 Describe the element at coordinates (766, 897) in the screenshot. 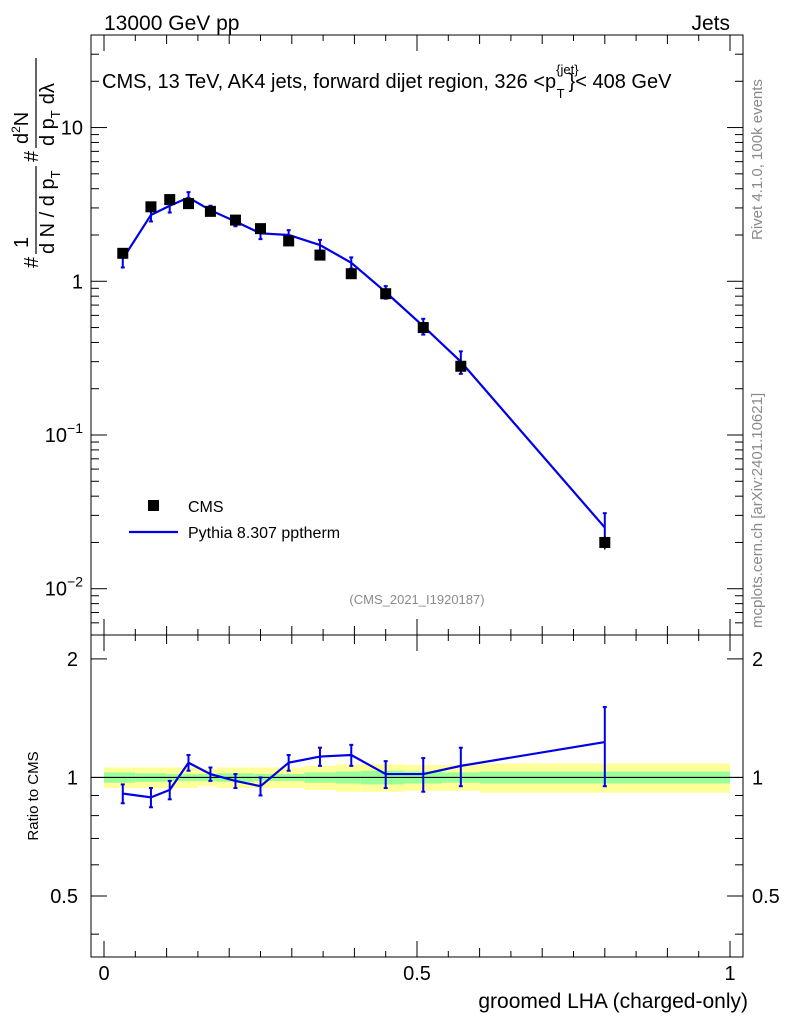

I see `y-tick-label-ratio-right-0: 0.5` at that location.